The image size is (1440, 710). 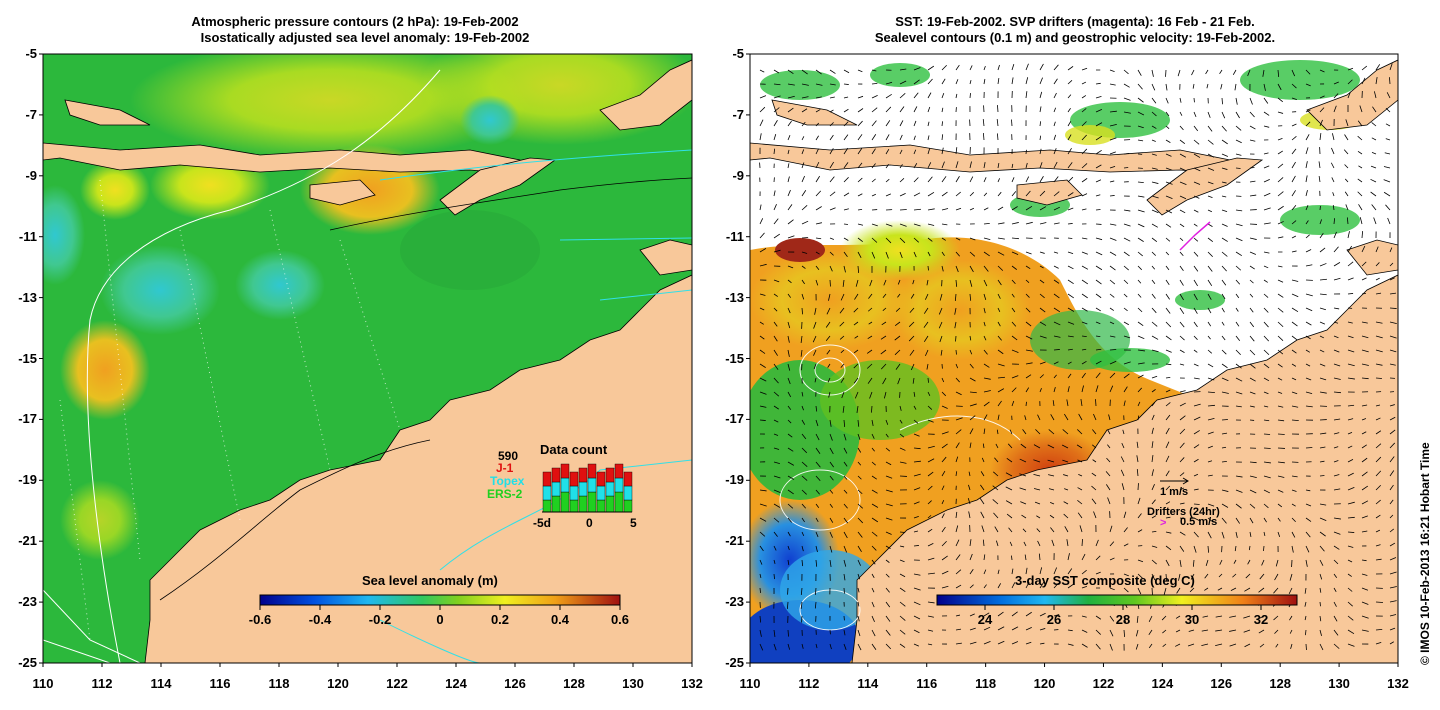 What do you see at coordinates (1198, 522) in the screenshot?
I see `drifter-speed-label: 0.5 m/s` at bounding box center [1198, 522].